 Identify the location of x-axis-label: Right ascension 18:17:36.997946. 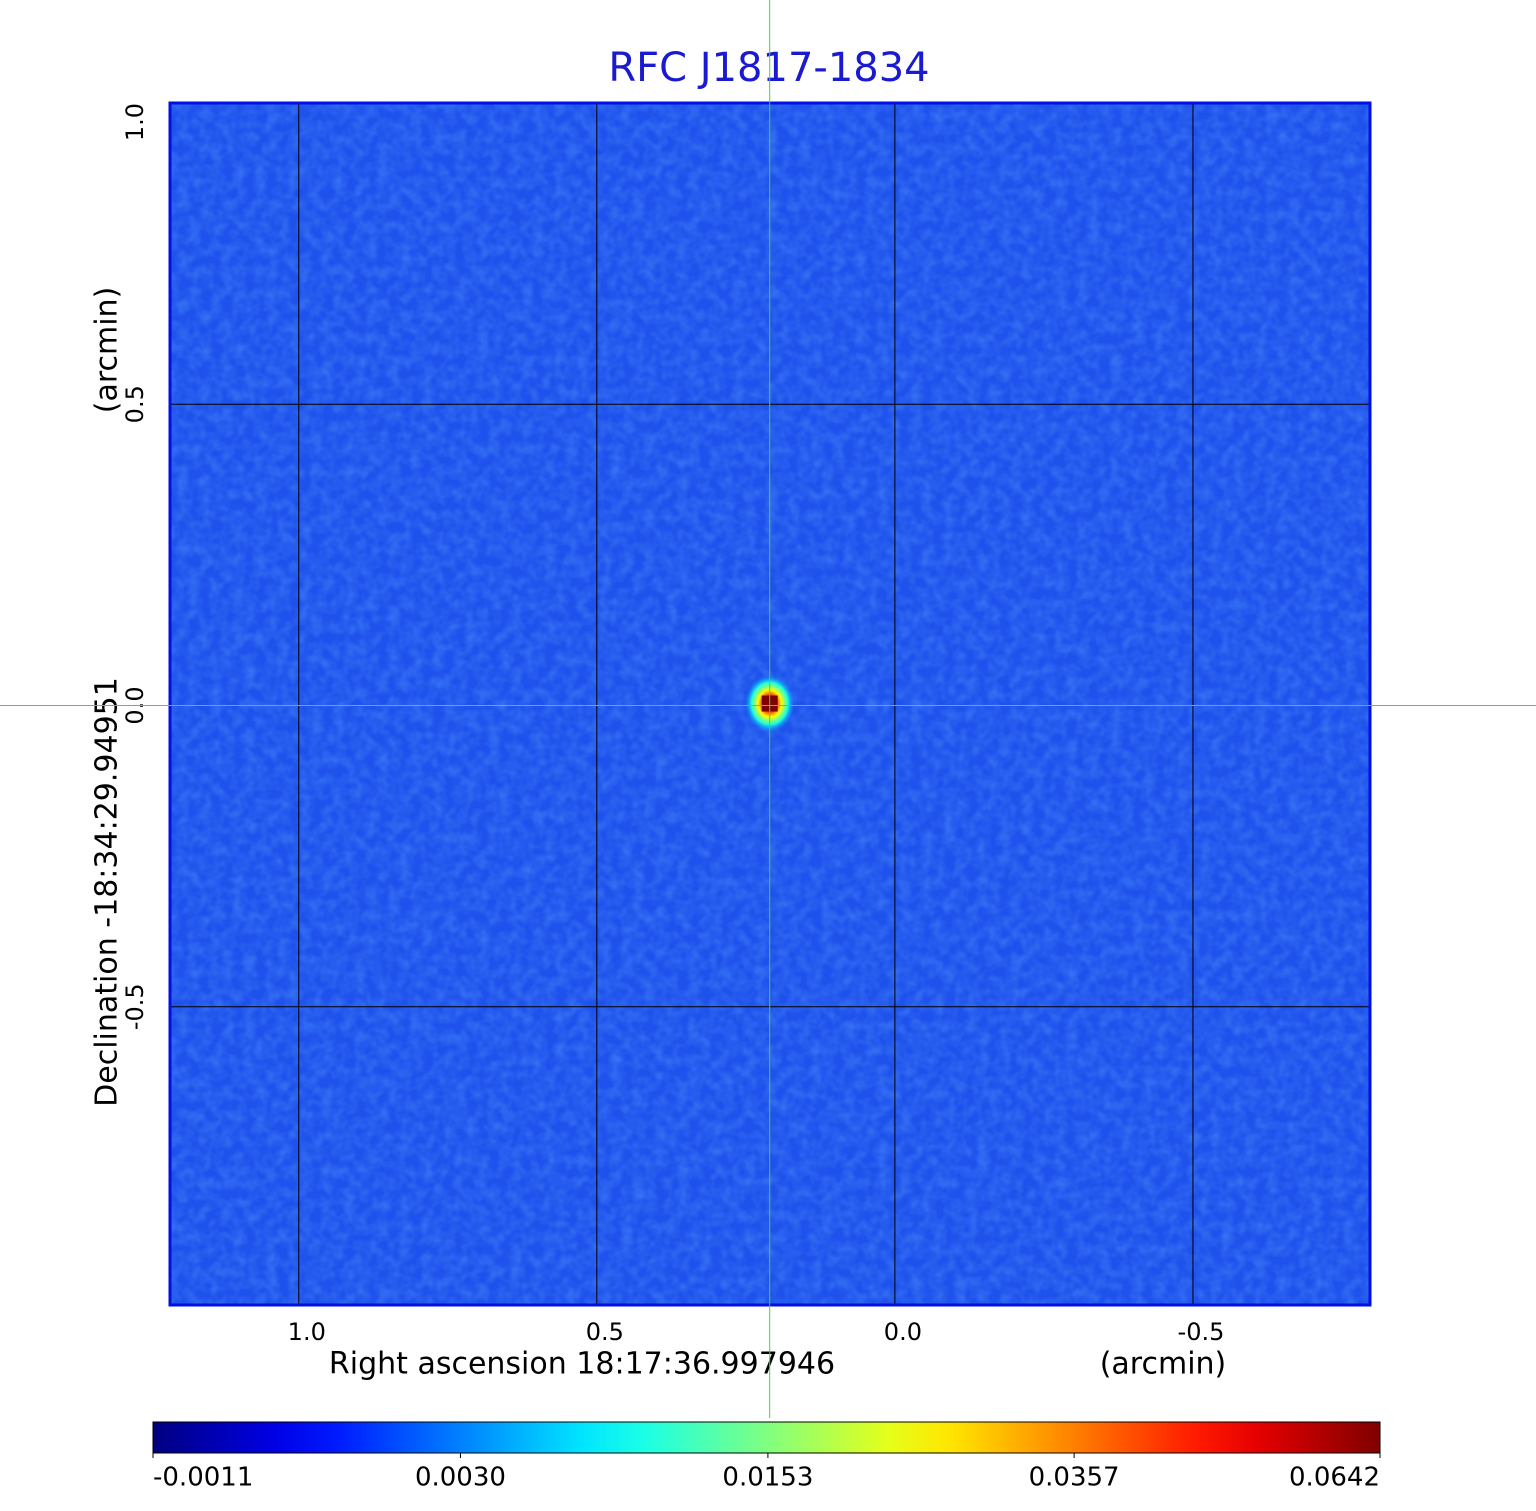
(582, 1364).